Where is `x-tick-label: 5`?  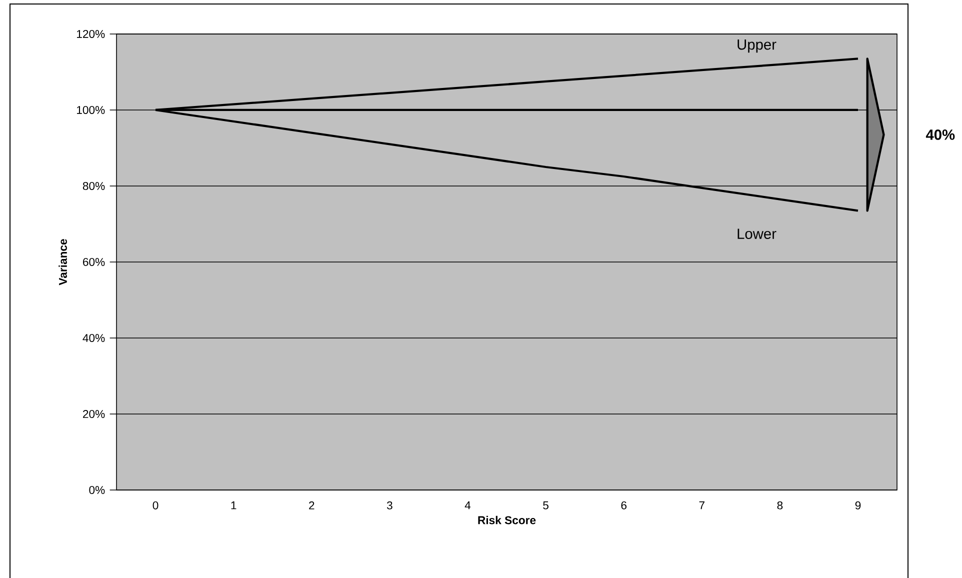
x-tick-label: 5 is located at coordinates (545, 505).